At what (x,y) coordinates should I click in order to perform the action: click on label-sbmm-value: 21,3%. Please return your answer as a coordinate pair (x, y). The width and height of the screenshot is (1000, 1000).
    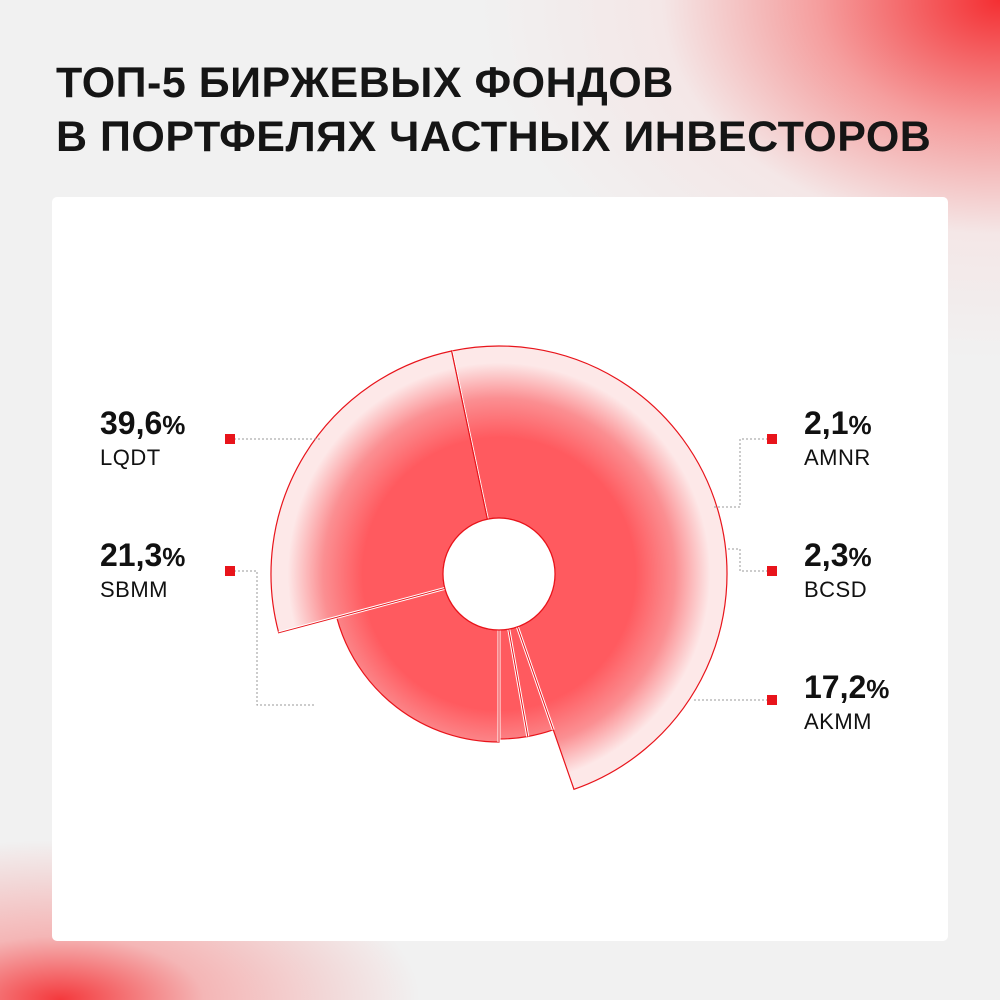
    Looking at the image, I should click on (143, 555).